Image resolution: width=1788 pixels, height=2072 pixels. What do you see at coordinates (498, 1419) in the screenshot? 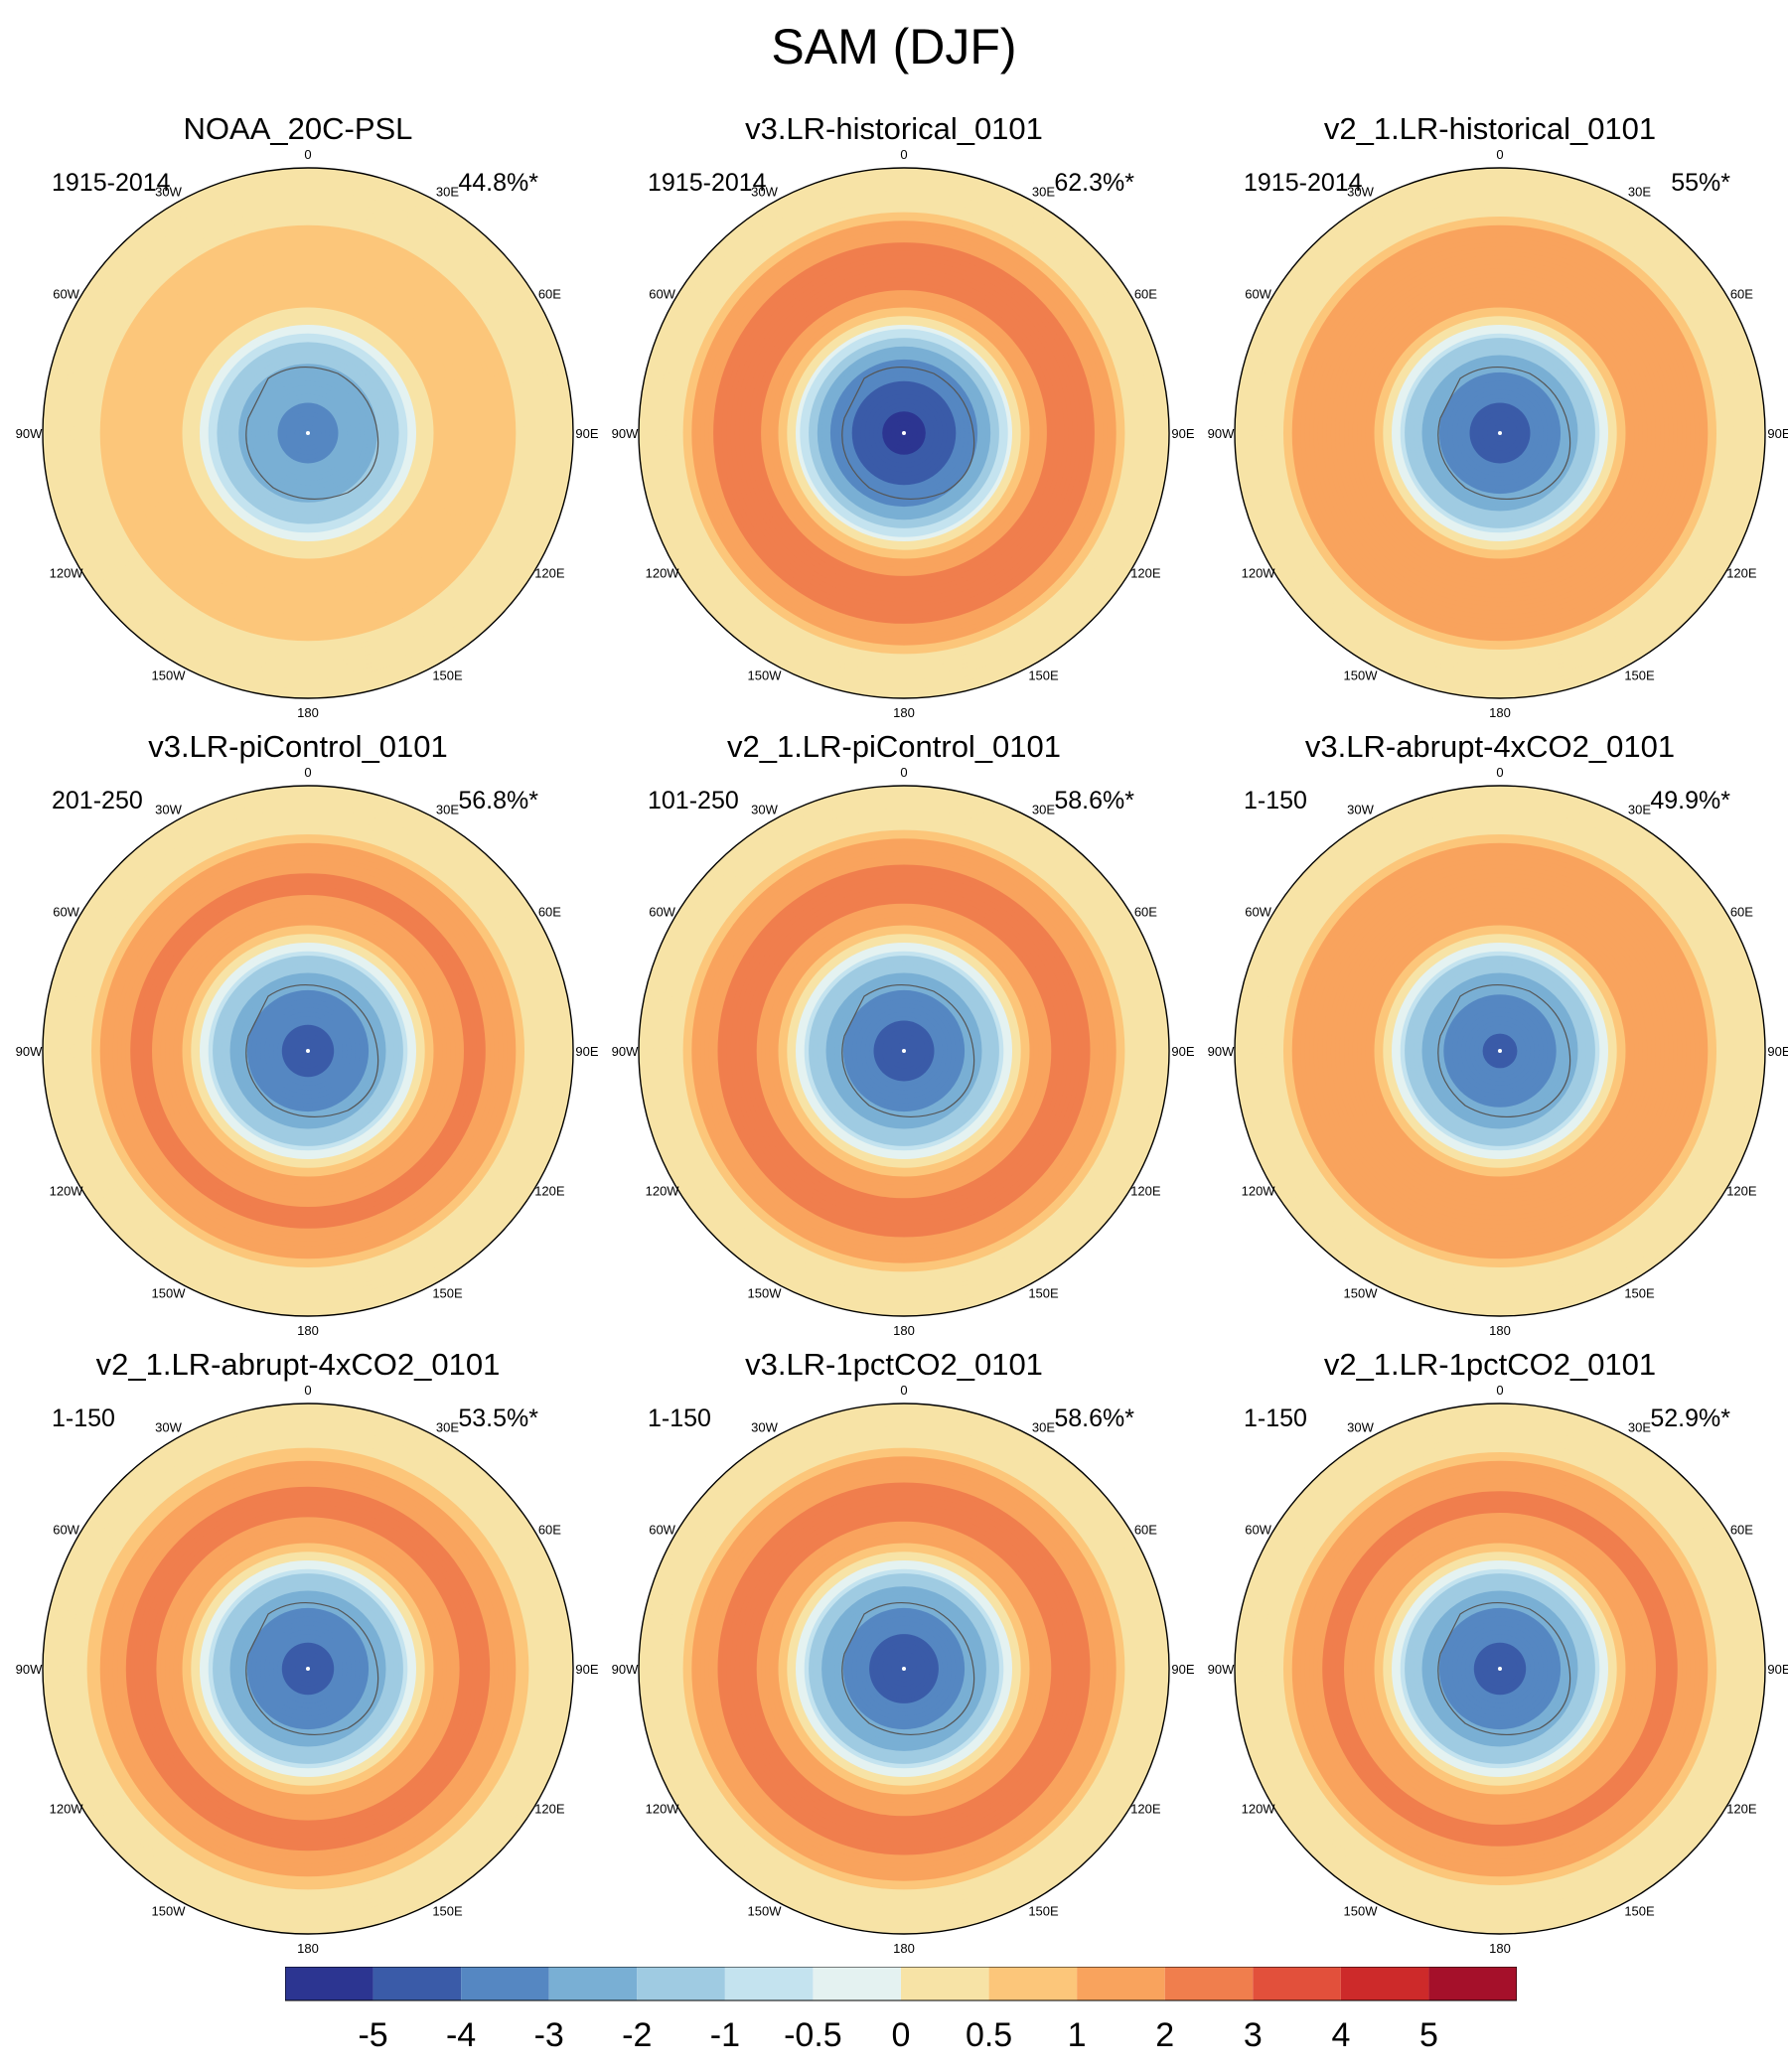
I see `panel-variance: 53.5%*` at bounding box center [498, 1419].